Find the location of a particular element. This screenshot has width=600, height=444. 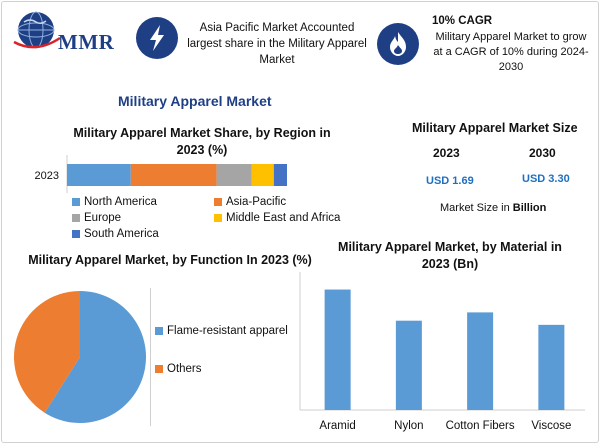

region-legend-item: Europe is located at coordinates (96, 218).